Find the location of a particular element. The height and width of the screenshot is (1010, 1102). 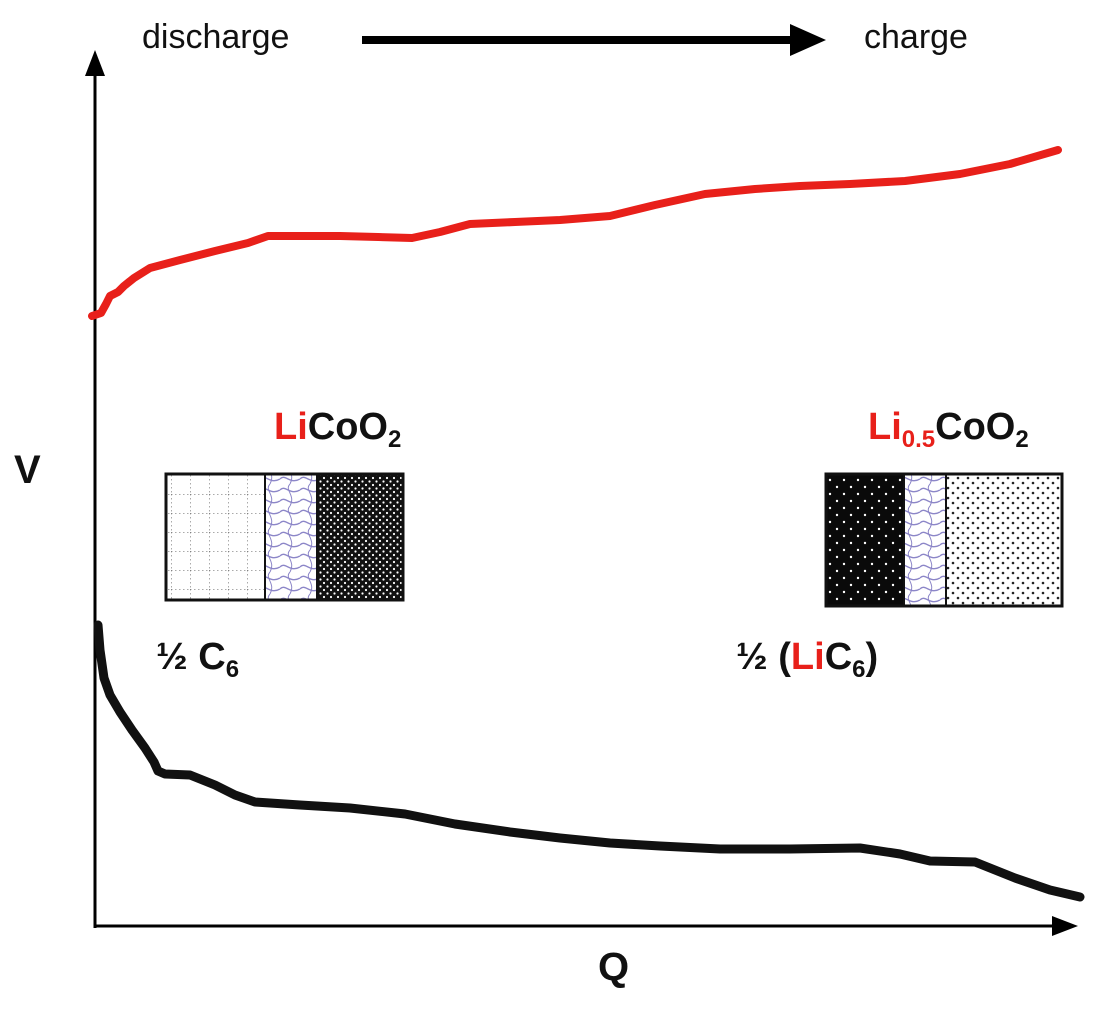

y-axis-label: V is located at coordinates (27, 470).